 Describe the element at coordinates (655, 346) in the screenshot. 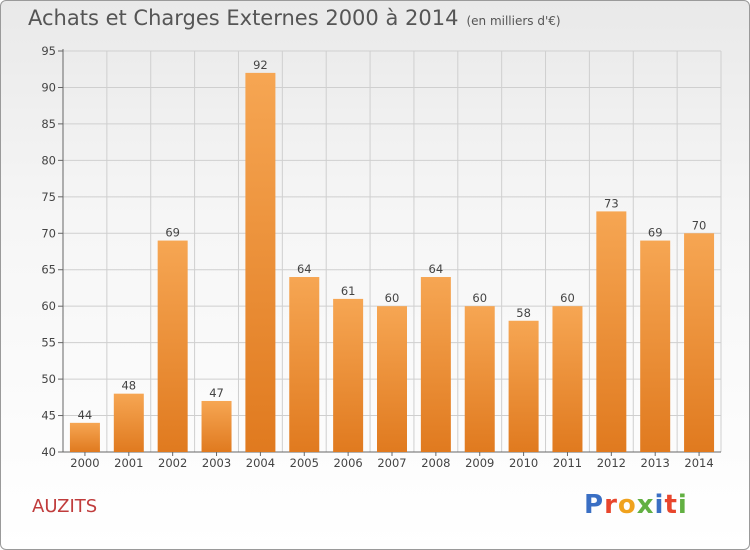

I see `bar-2013` at that location.